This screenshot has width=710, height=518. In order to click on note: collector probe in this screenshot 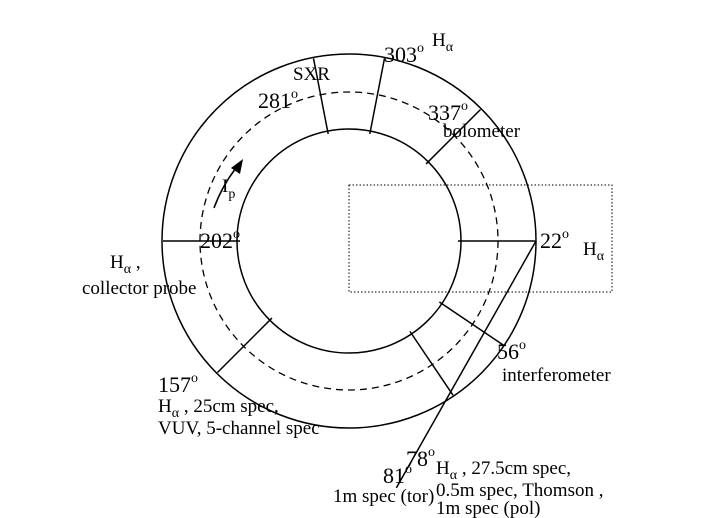, I will do `click(139, 288)`.